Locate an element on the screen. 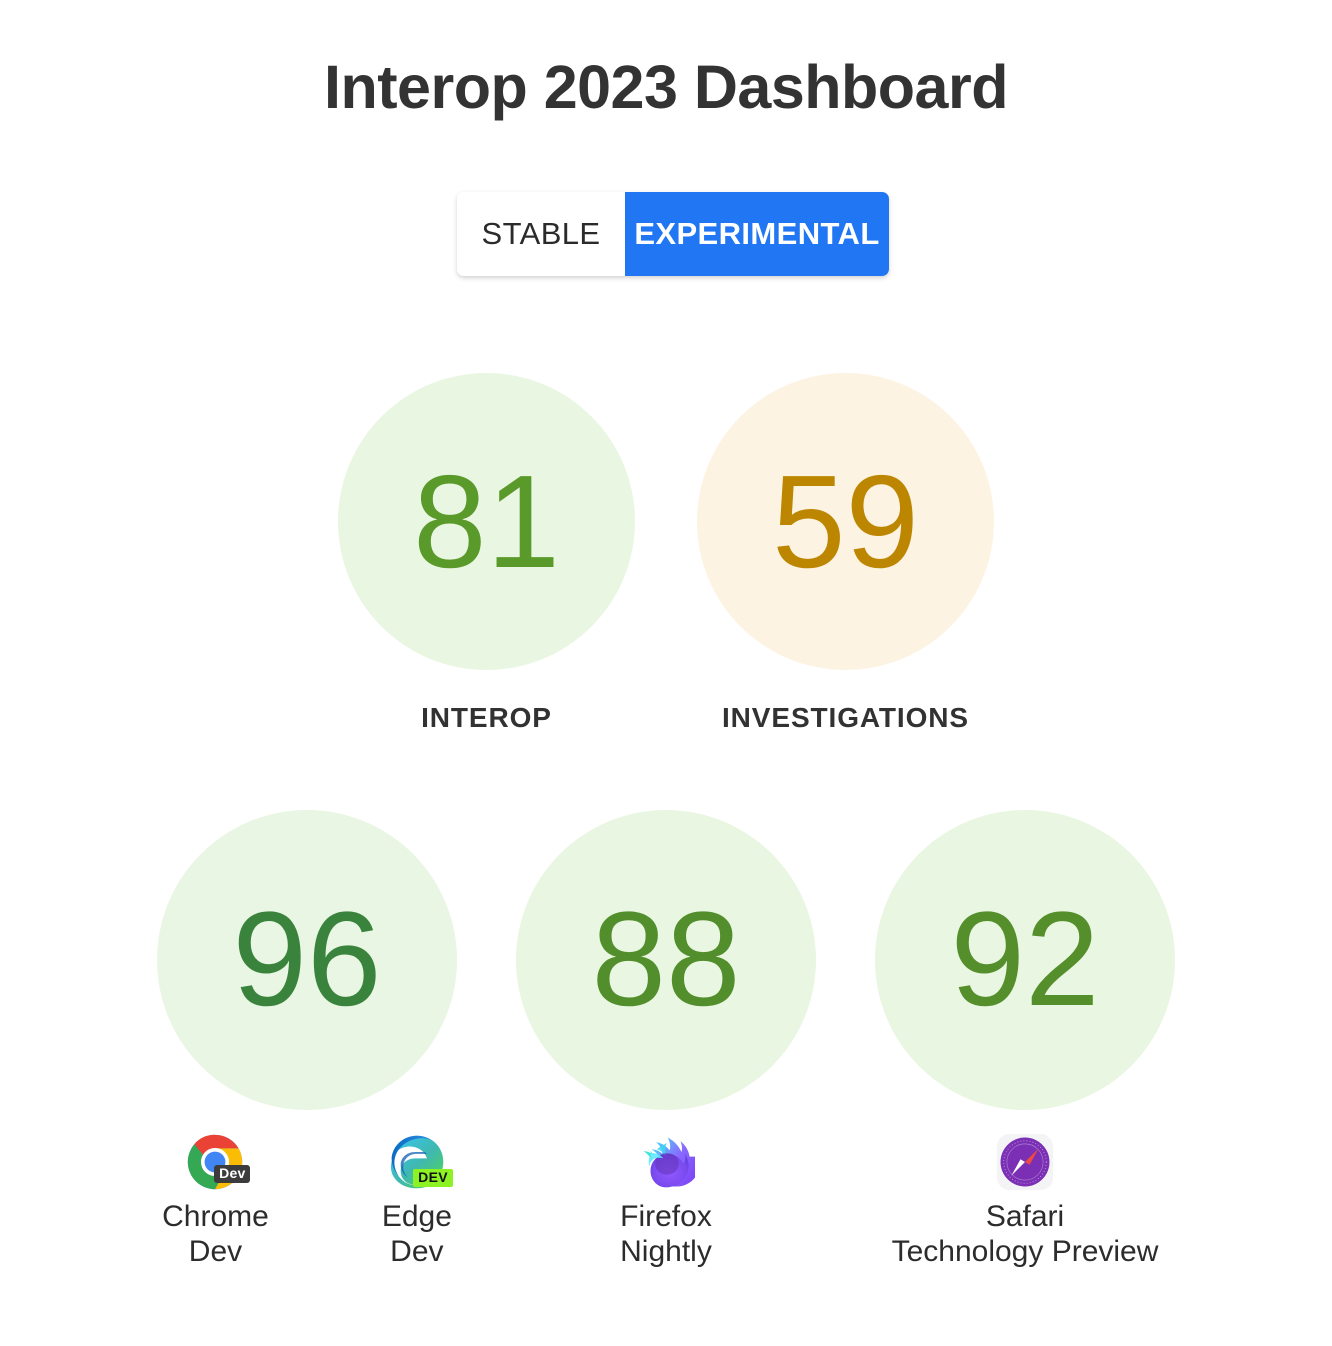 This screenshot has width=1332, height=1346. edge-icon: DEV is located at coordinates (420, 1162).